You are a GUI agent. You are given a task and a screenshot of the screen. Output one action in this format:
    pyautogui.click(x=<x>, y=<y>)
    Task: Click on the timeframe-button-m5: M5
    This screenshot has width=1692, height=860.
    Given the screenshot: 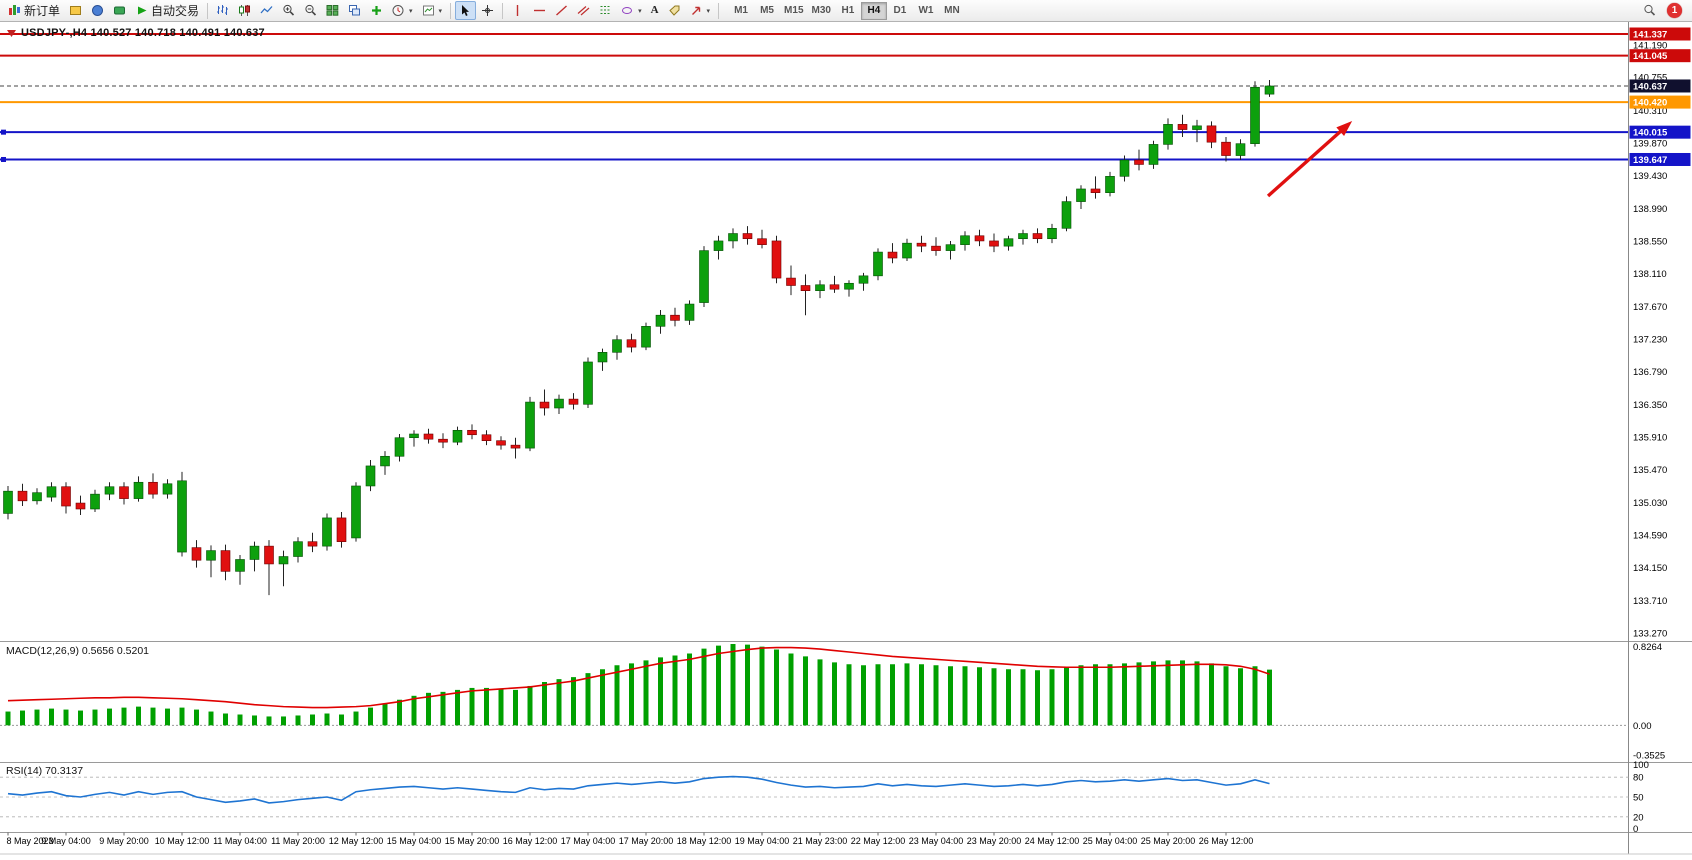 What is the action you would take?
    pyautogui.click(x=767, y=11)
    